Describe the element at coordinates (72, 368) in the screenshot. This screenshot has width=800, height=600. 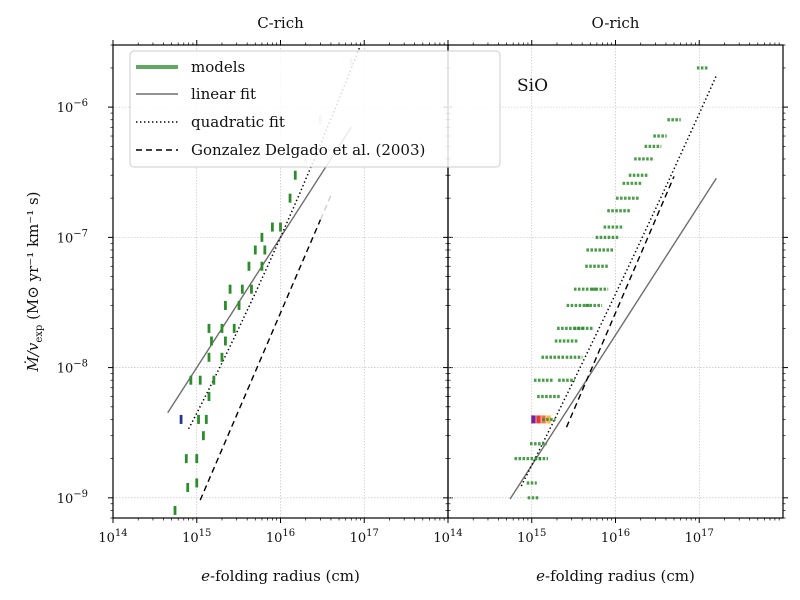
I see `y-tick-label: 10⁻⁸` at that location.